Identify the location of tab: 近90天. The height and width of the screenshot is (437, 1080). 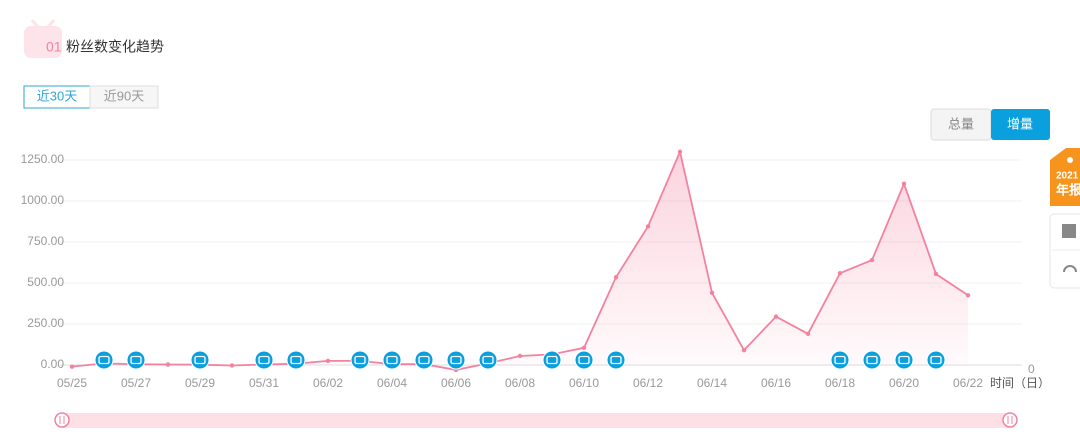
(124, 95).